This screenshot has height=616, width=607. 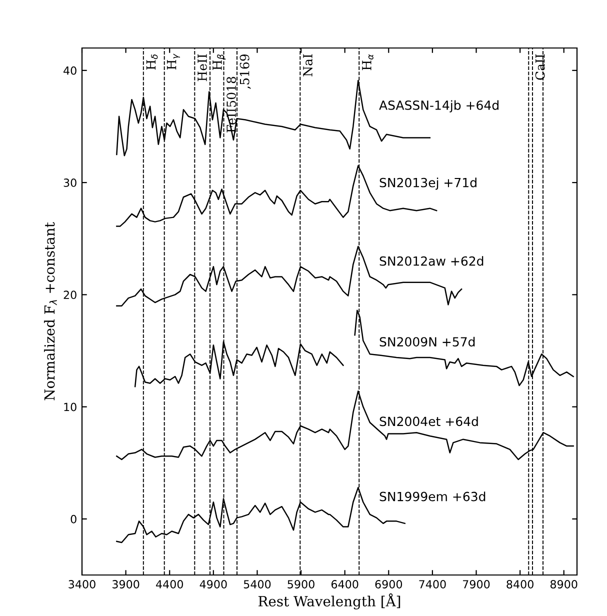 I want to click on x-tick-label: 8900, so click(x=564, y=584).